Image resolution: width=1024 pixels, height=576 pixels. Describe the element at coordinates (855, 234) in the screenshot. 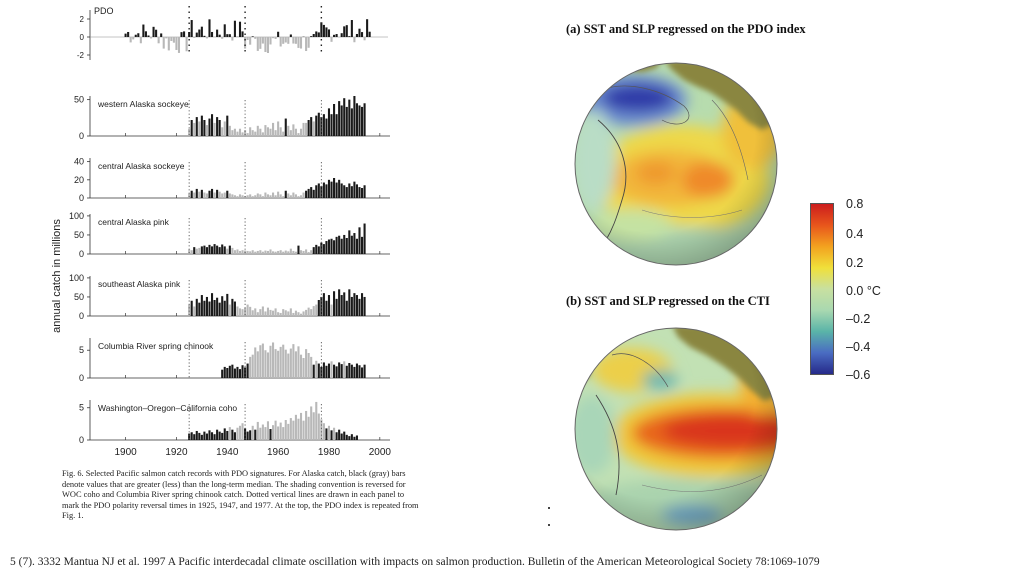

I see `colorbar-tick-label: 0.4` at that location.